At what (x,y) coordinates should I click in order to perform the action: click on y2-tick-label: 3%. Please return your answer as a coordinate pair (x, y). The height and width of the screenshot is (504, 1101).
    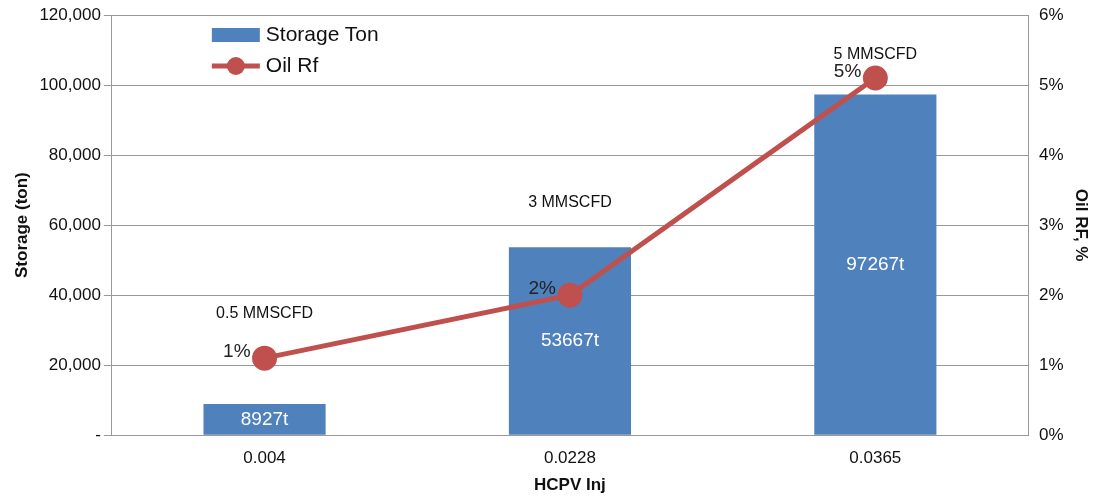
    Looking at the image, I should click on (1051, 224).